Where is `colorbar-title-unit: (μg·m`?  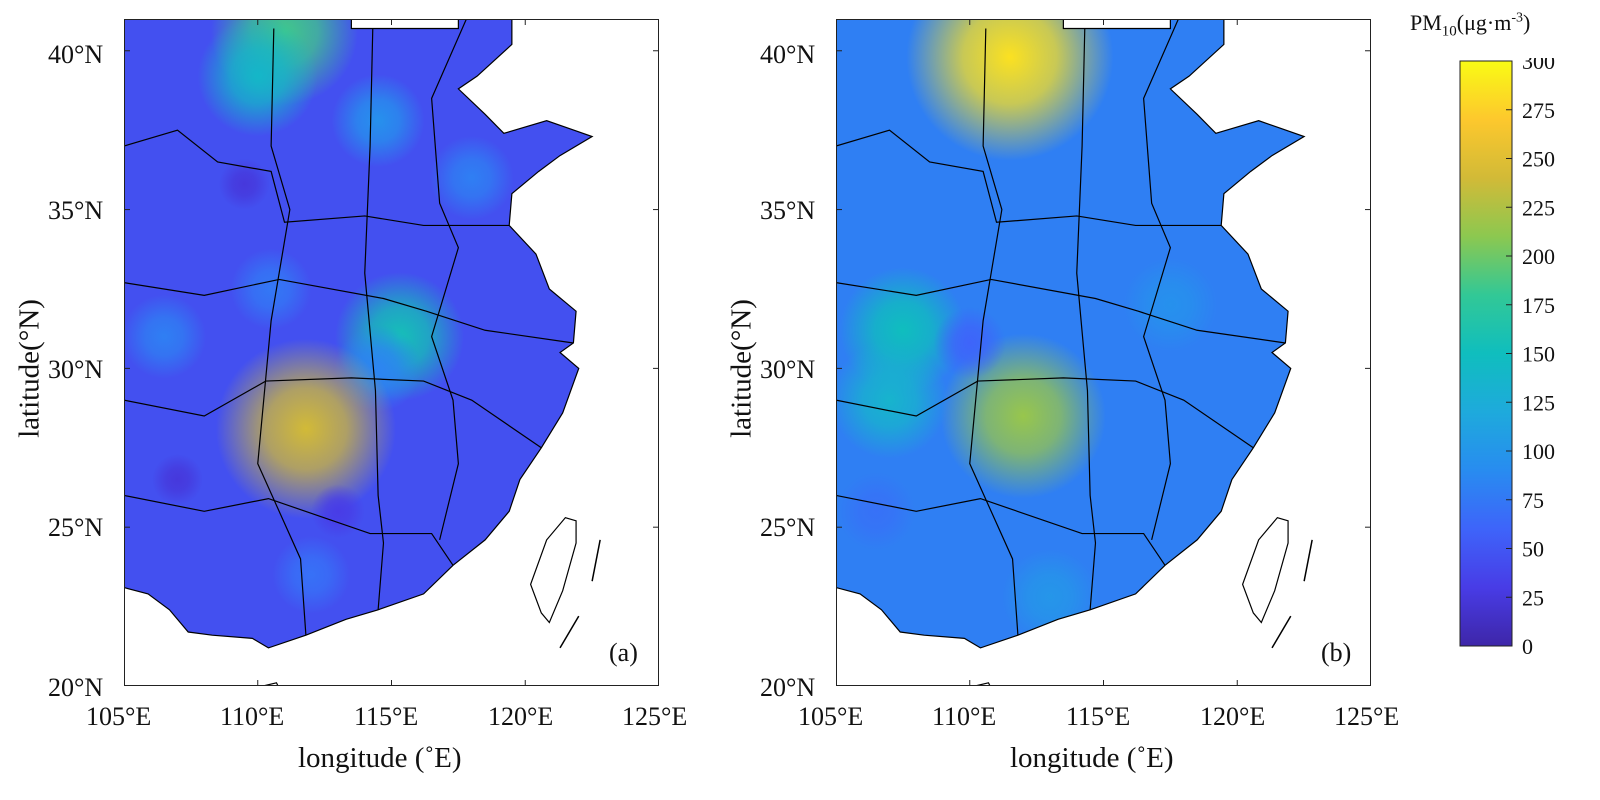 colorbar-title-unit: (μg·m is located at coordinates (1484, 22).